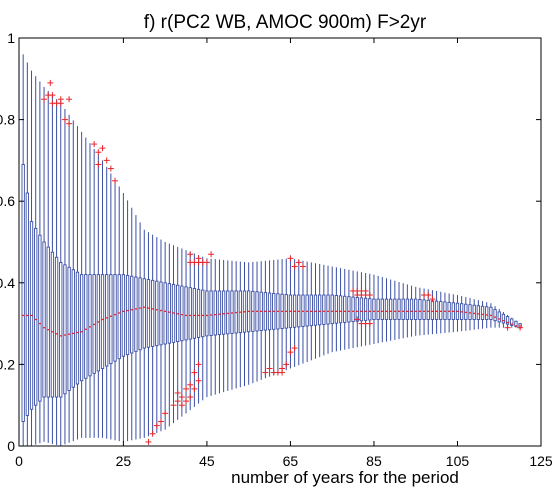  Describe the element at coordinates (285, 22) in the screenshot. I see `chart-title: f) r(PC2 WB, AMOC 900m) F>2yr` at that location.